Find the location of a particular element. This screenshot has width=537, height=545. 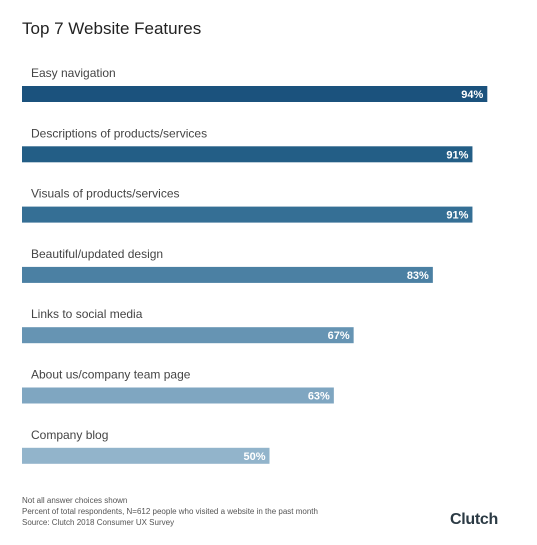

value-label: 94% is located at coordinates (472, 95).